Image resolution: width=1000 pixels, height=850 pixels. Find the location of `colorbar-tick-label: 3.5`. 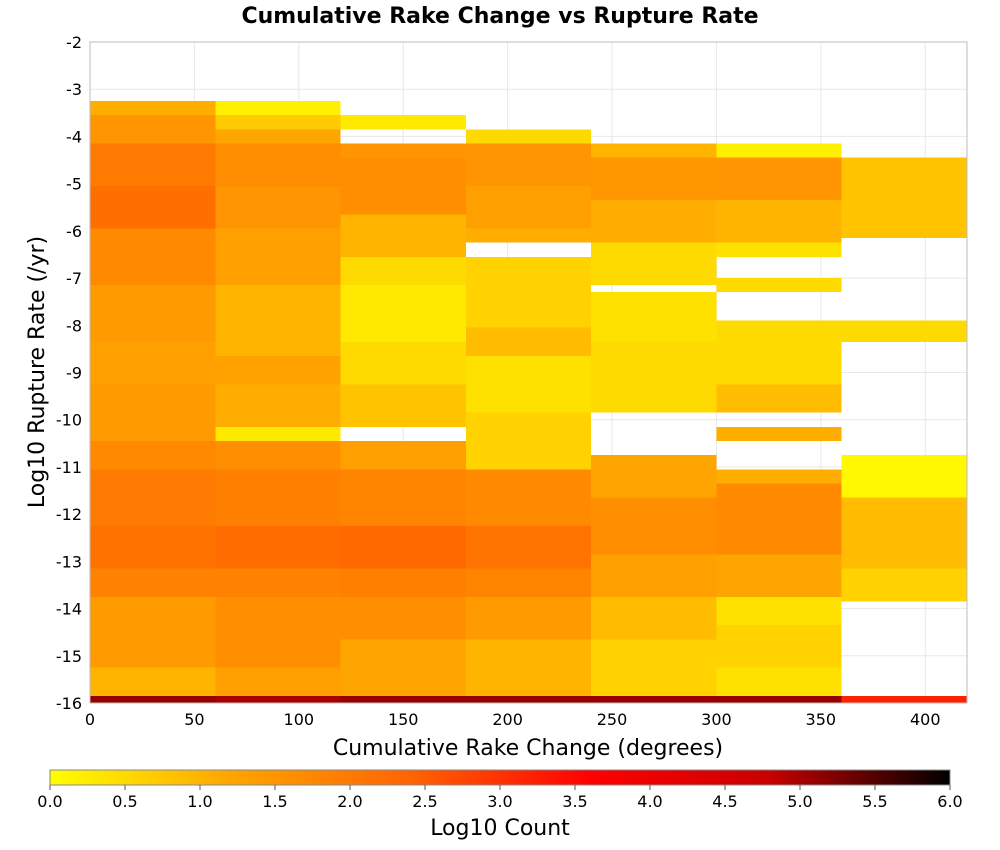

colorbar-tick-label: 3.5 is located at coordinates (574, 801).